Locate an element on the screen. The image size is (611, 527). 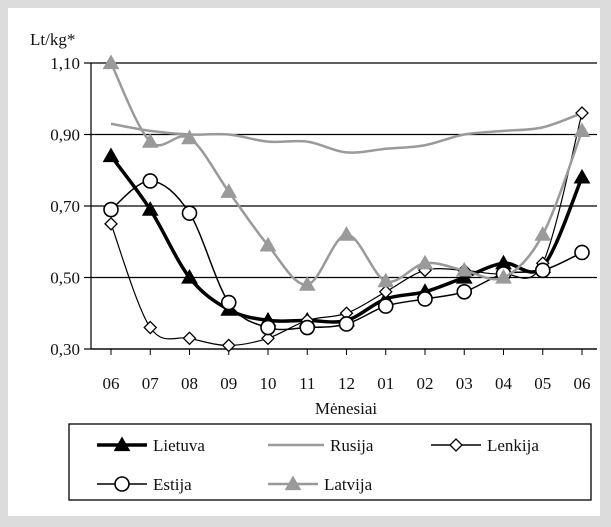
x-tick-label: 11 is located at coordinates (307, 383).